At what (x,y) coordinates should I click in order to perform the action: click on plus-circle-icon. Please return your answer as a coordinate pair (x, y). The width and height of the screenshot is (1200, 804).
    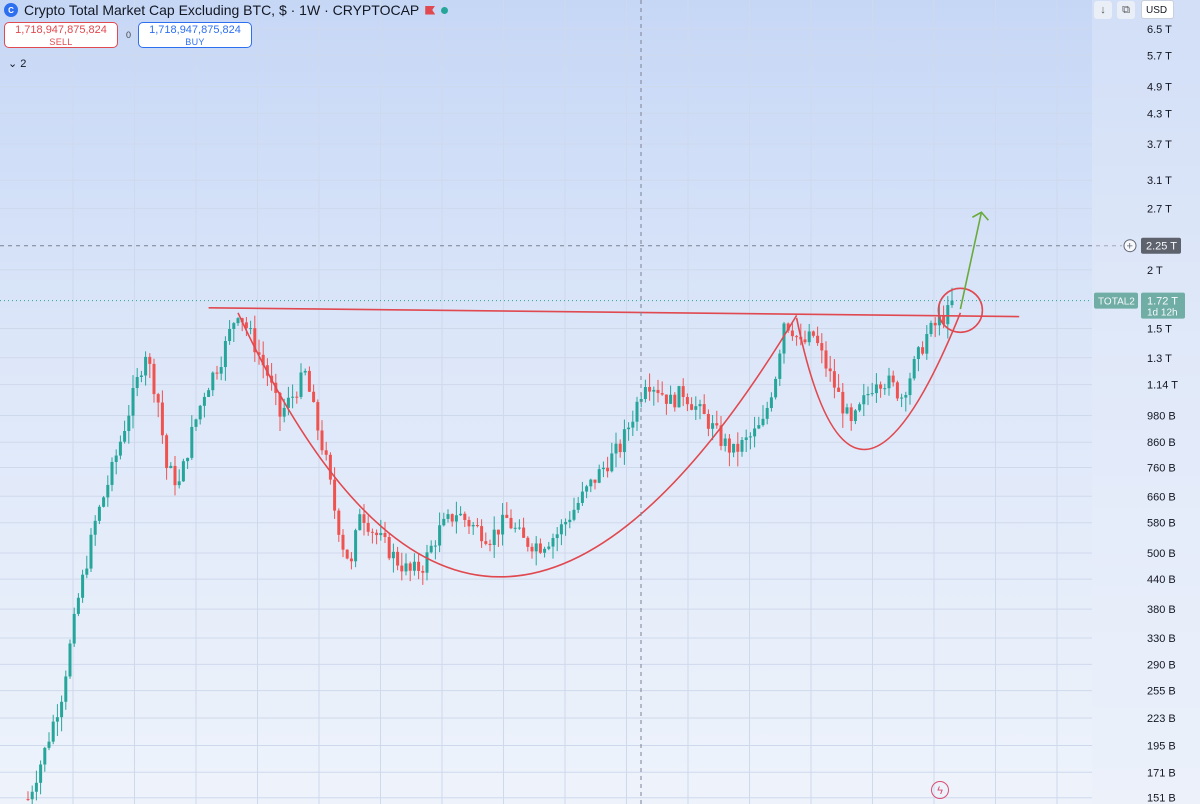
    Looking at the image, I should click on (1130, 246).